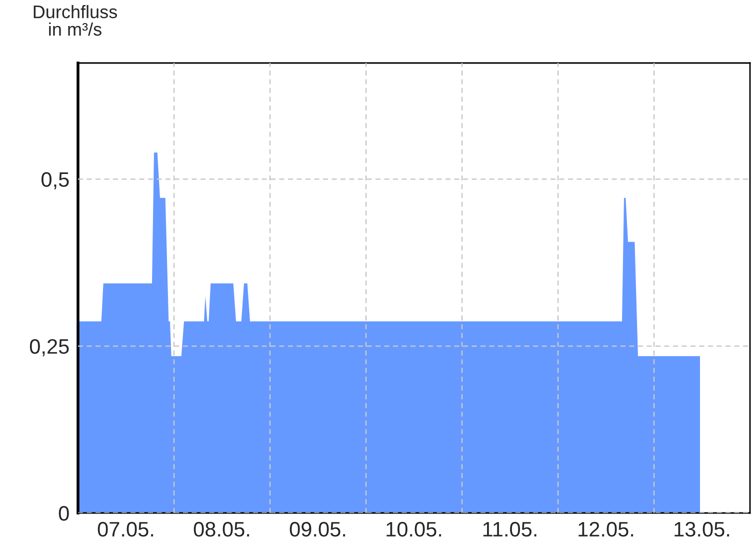 This screenshot has width=756, height=546. Describe the element at coordinates (222, 529) in the screenshot. I see `x-tick-label: 08.05.` at that location.